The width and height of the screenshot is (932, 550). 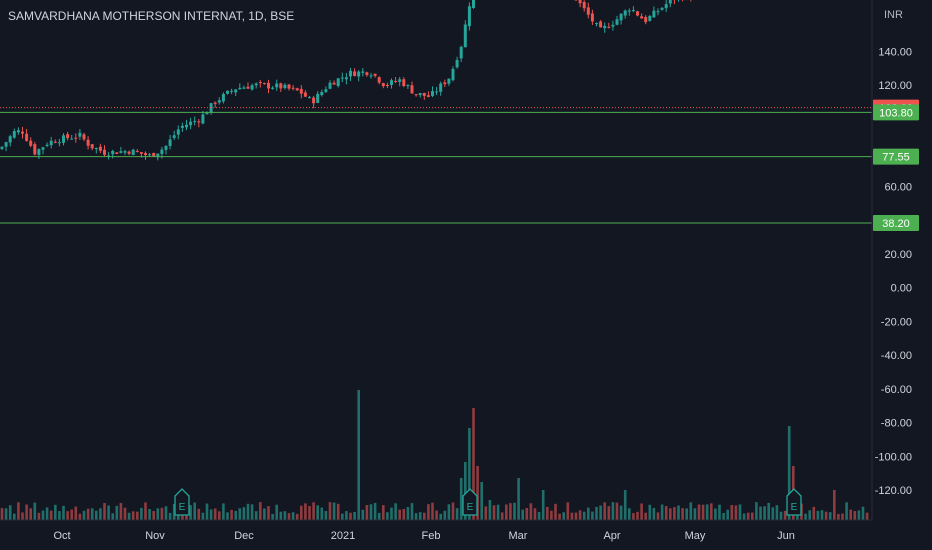 What do you see at coordinates (895, 86) in the screenshot?
I see `price-tick-label: 120.00` at bounding box center [895, 86].